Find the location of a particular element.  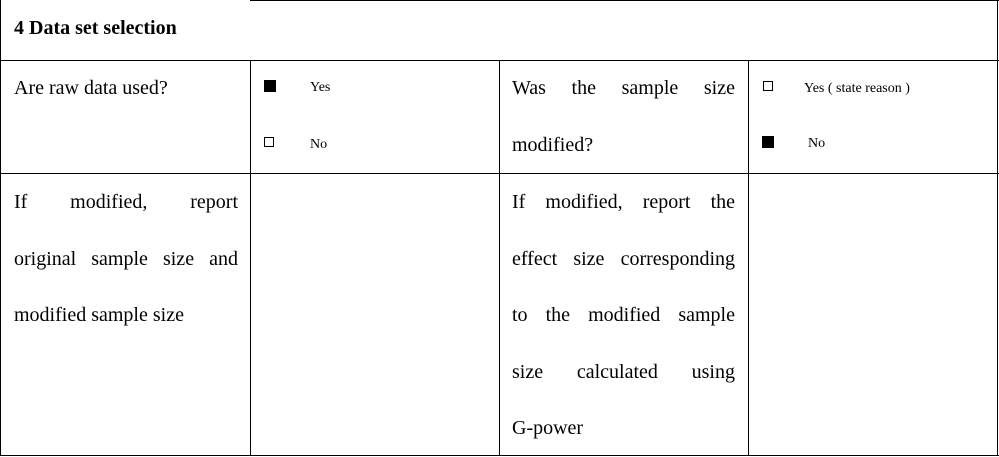

instruction-left-line-2: original sample size and is located at coordinates (126, 258).